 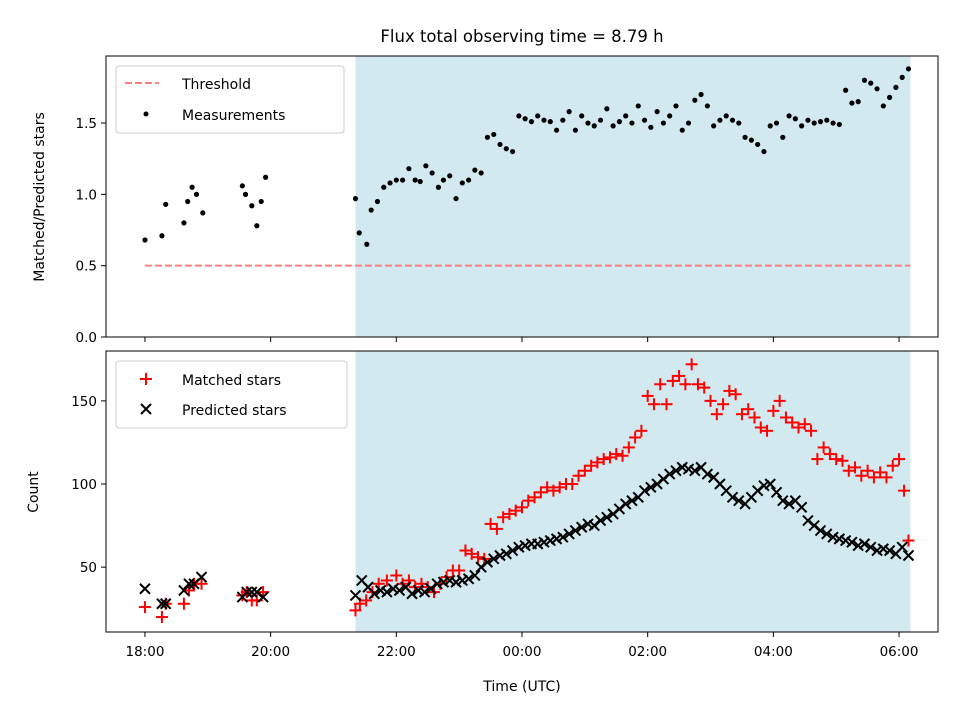 What do you see at coordinates (84, 485) in the screenshot?
I see `count-y-tick-label: 100` at bounding box center [84, 485].